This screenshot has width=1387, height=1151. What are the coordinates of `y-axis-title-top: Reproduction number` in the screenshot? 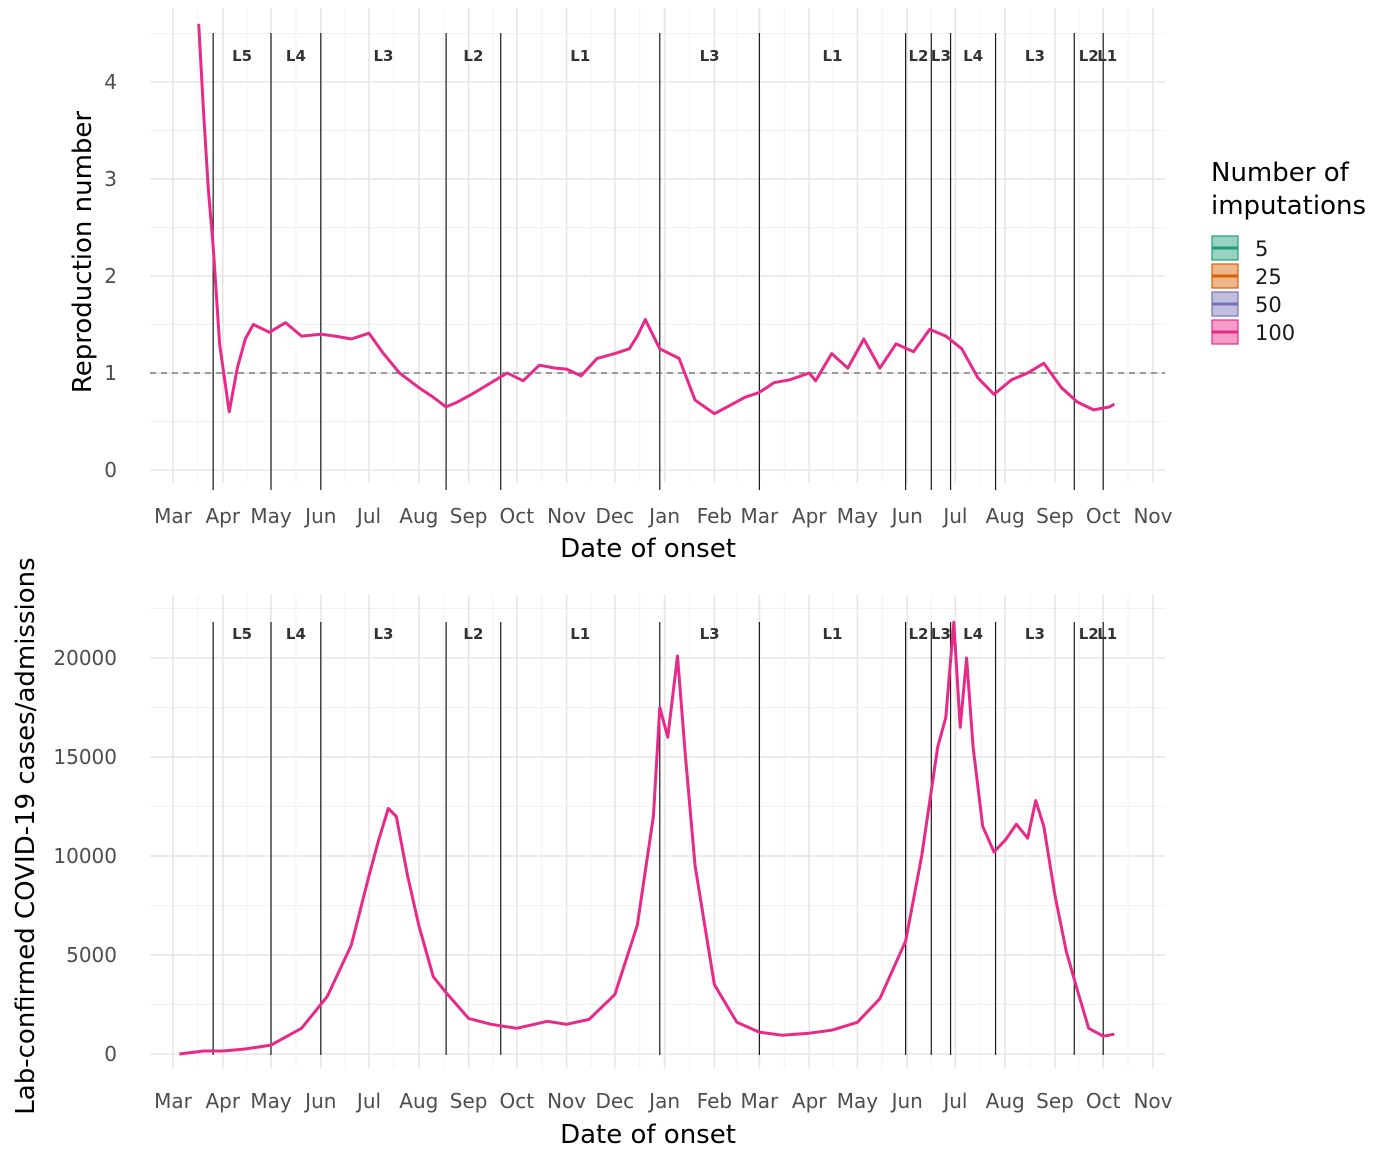 It's located at (83, 252).